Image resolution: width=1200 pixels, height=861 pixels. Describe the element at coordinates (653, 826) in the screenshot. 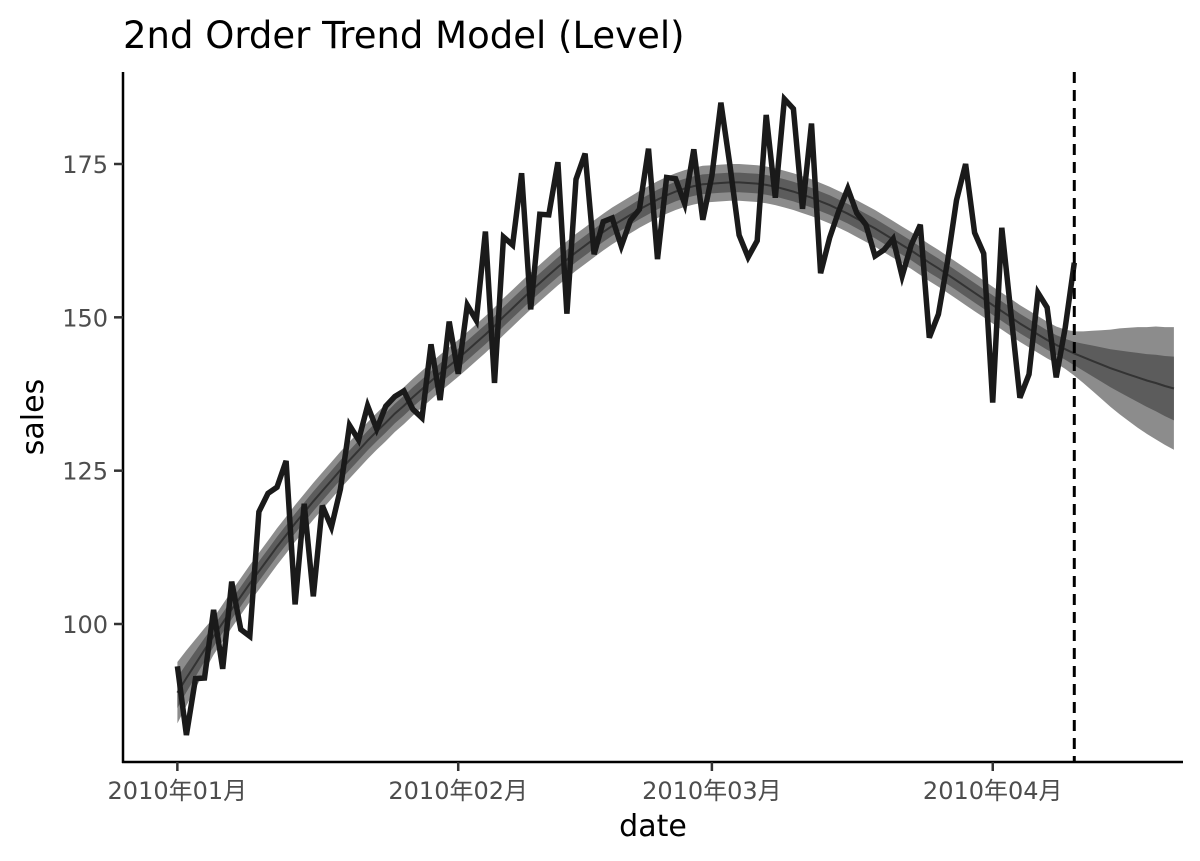

I see `x-axis-label: date` at that location.